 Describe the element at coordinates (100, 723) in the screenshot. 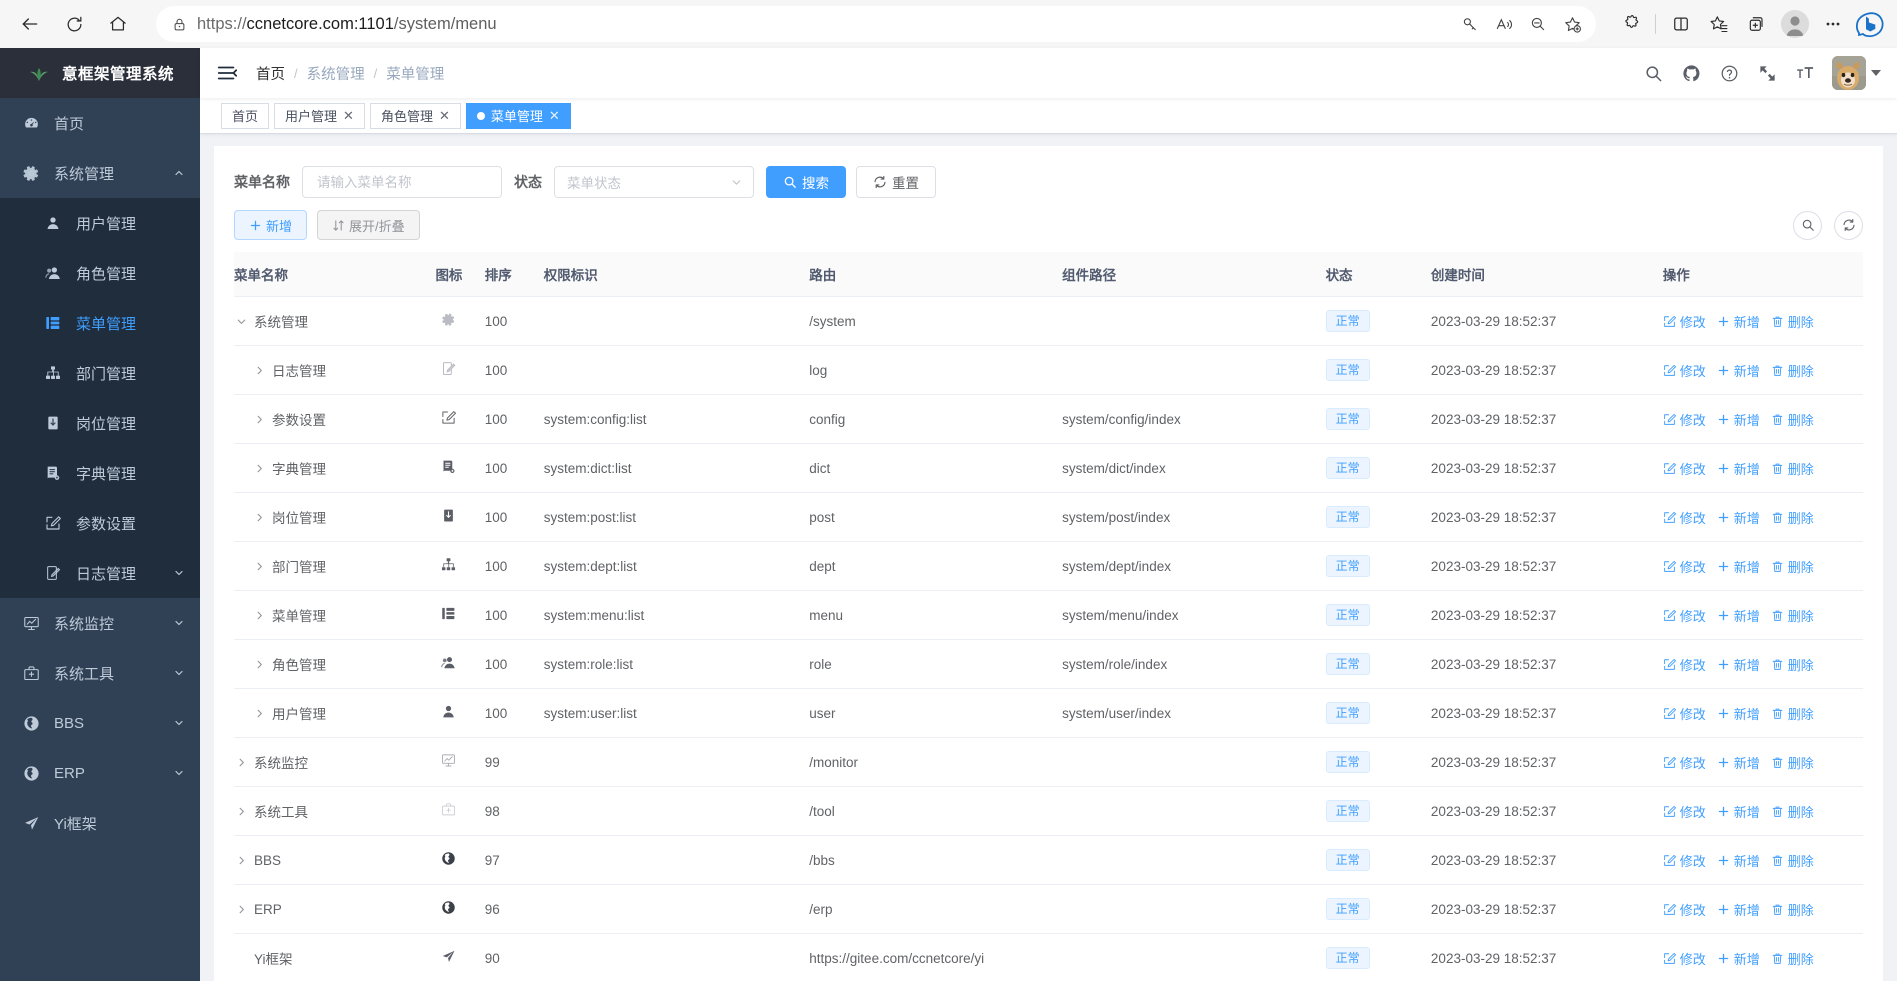

I see `sidebar-item-bbs: BBS` at that location.